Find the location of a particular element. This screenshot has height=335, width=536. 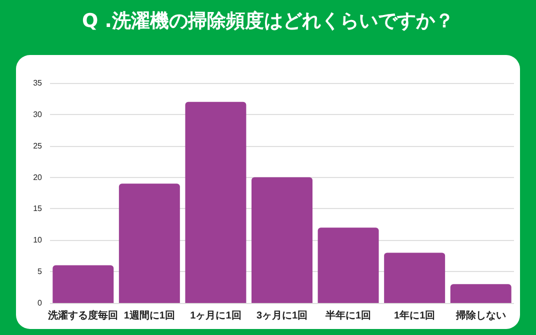

x-tick-label: 洗濯する度毎回 is located at coordinates (82, 316).